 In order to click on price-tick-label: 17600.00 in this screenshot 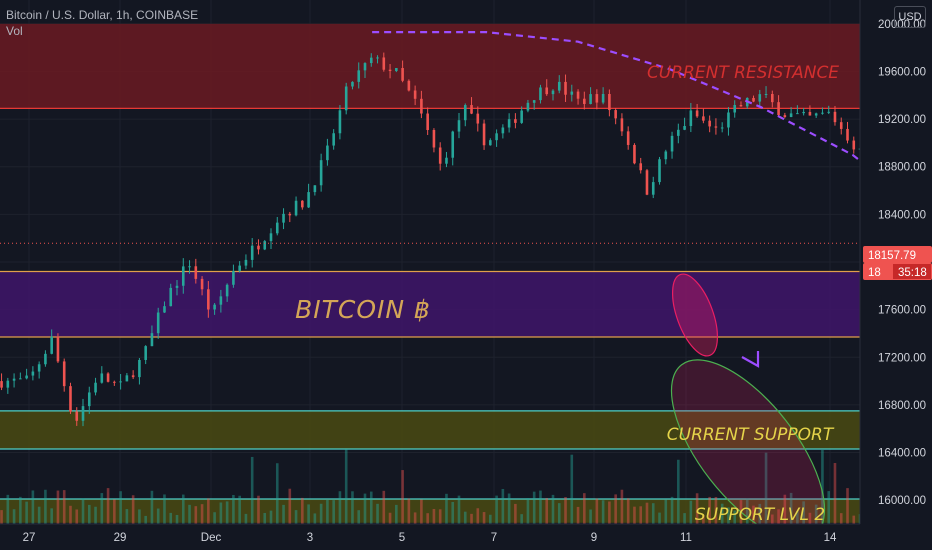, I will do `click(902, 311)`.